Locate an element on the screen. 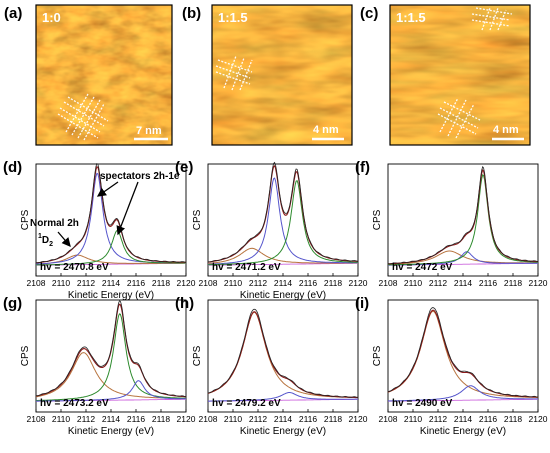 Image resolution: width=550 pixels, height=453 pixels. panel-label: (e) is located at coordinates (184, 167).